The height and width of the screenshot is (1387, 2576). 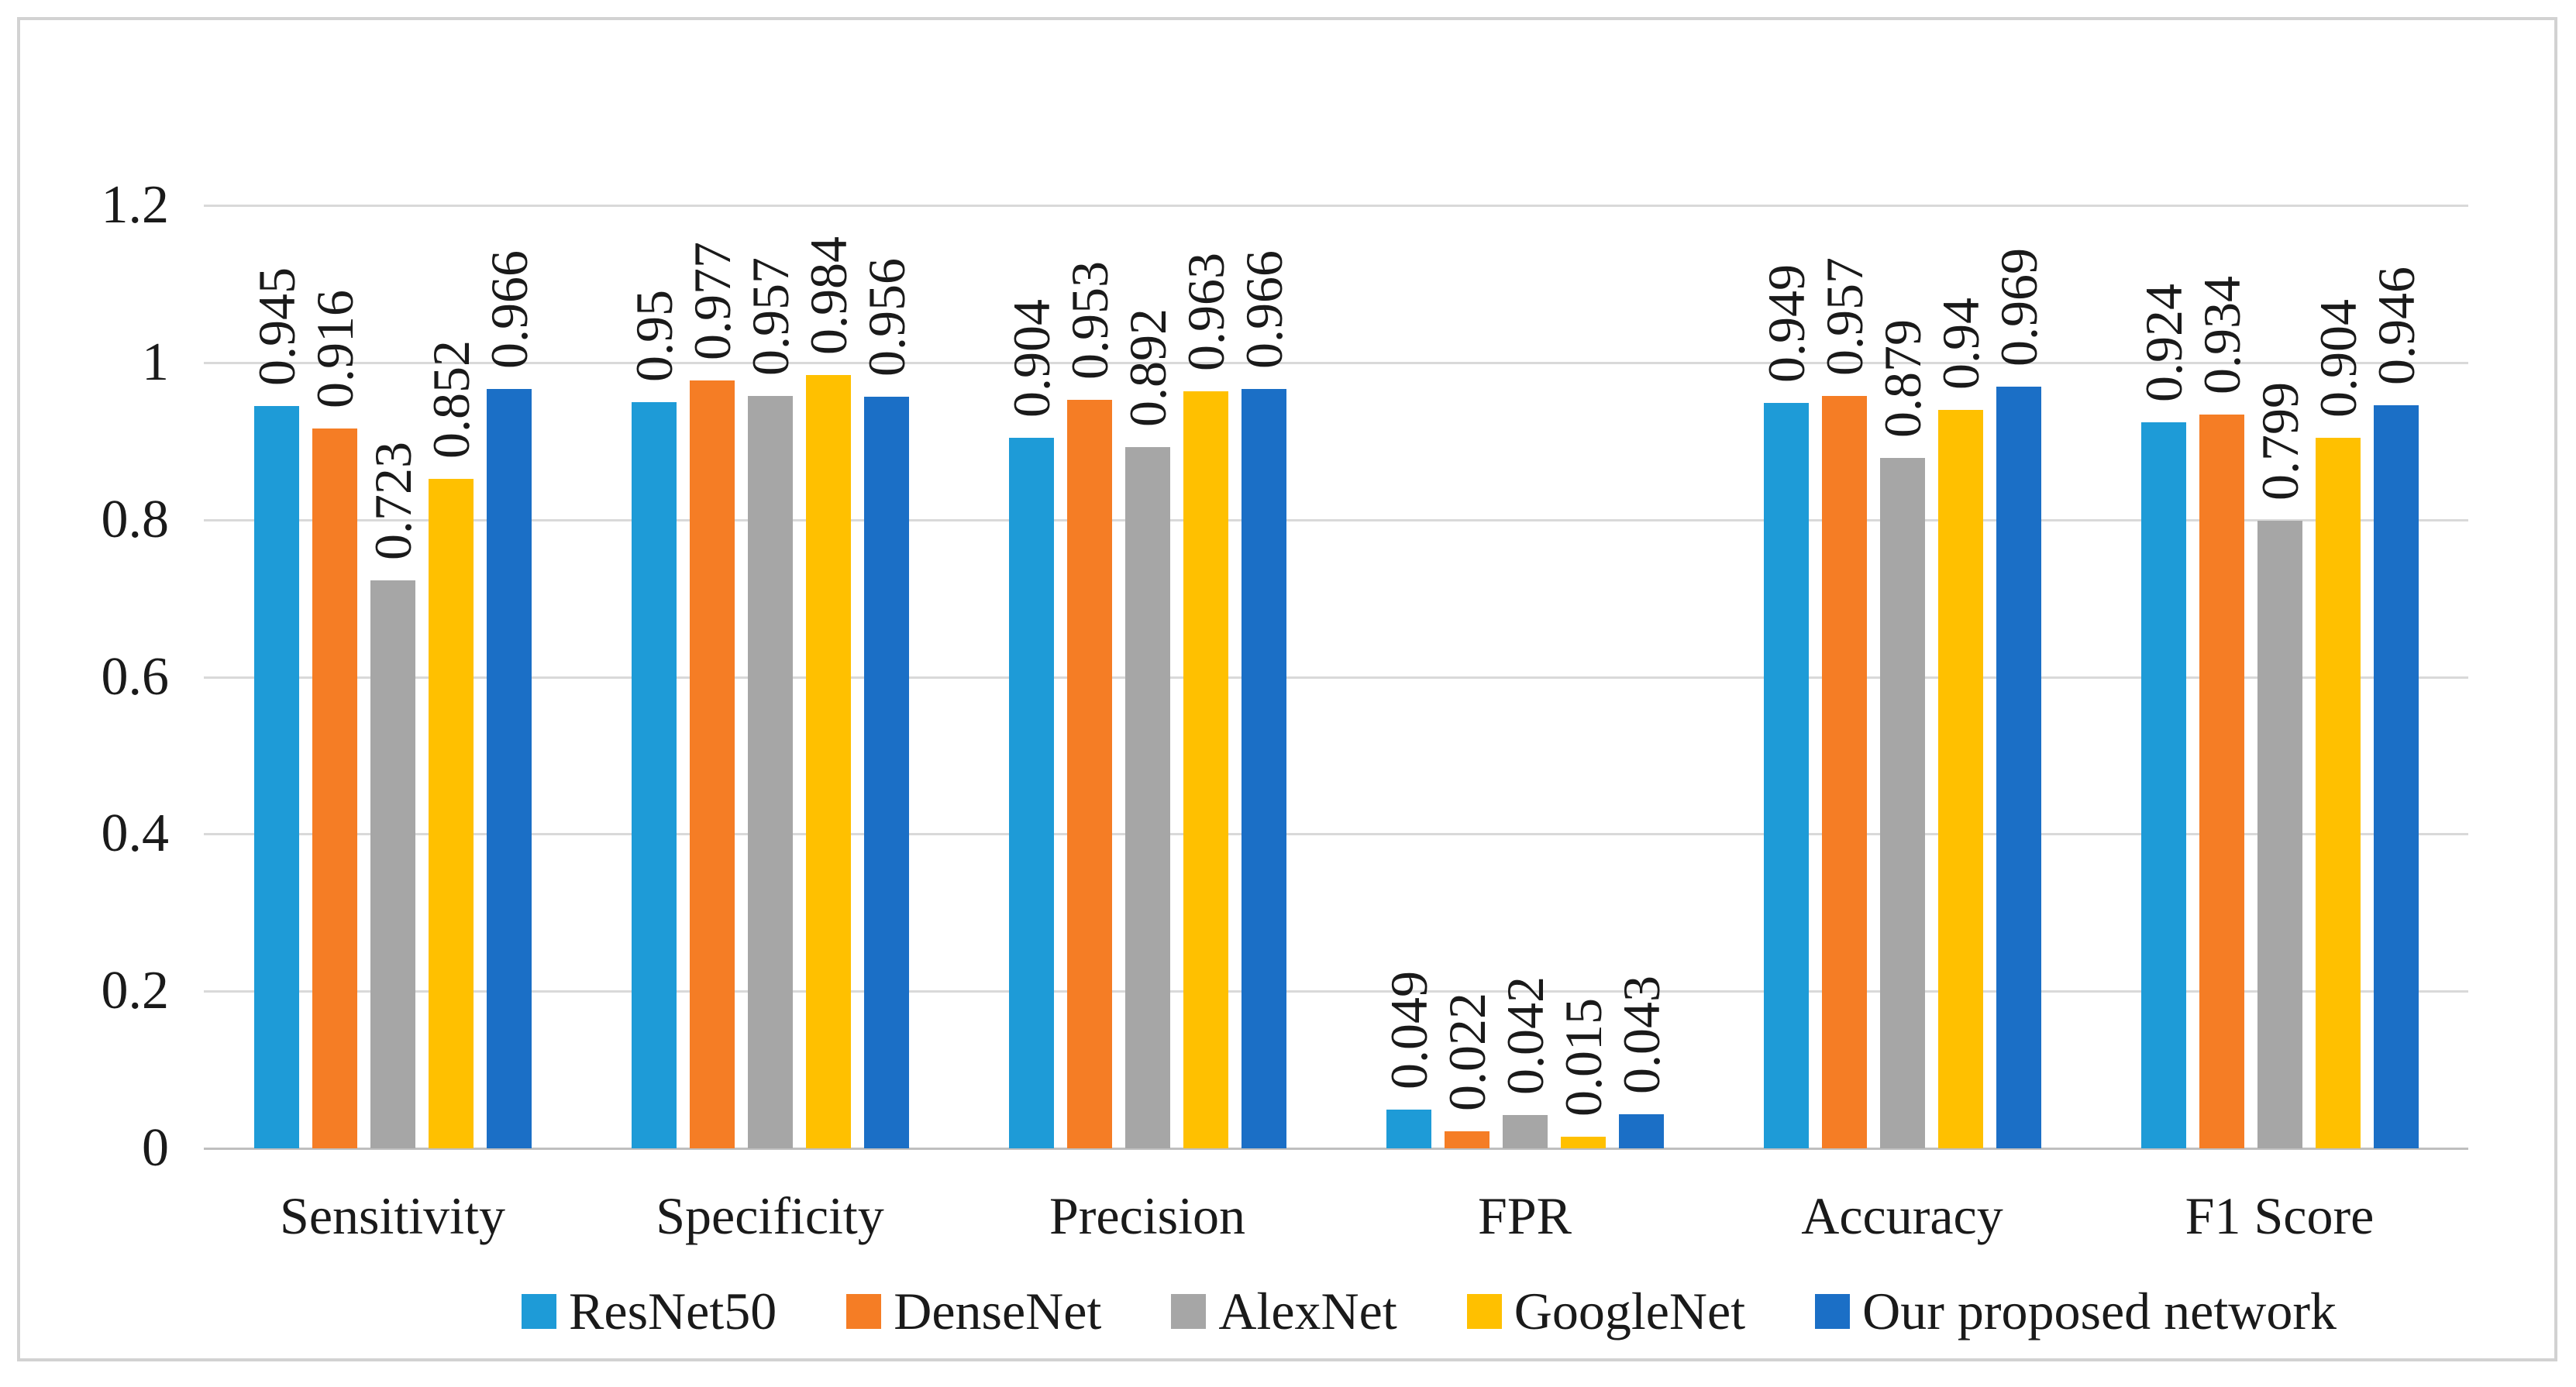 What do you see at coordinates (2163, 342) in the screenshot?
I see `bar-value-label: 0.924` at bounding box center [2163, 342].